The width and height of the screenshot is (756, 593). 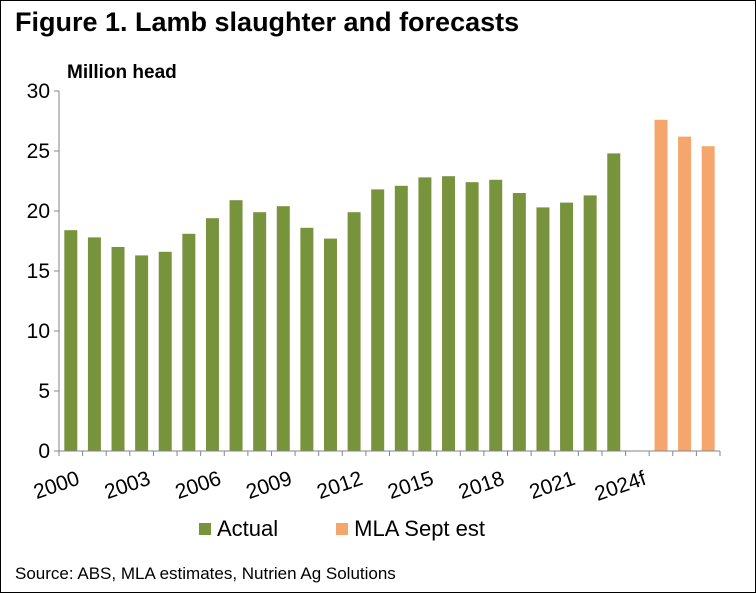 What do you see at coordinates (449, 313) in the screenshot?
I see `bar-actual-2016` at bounding box center [449, 313].